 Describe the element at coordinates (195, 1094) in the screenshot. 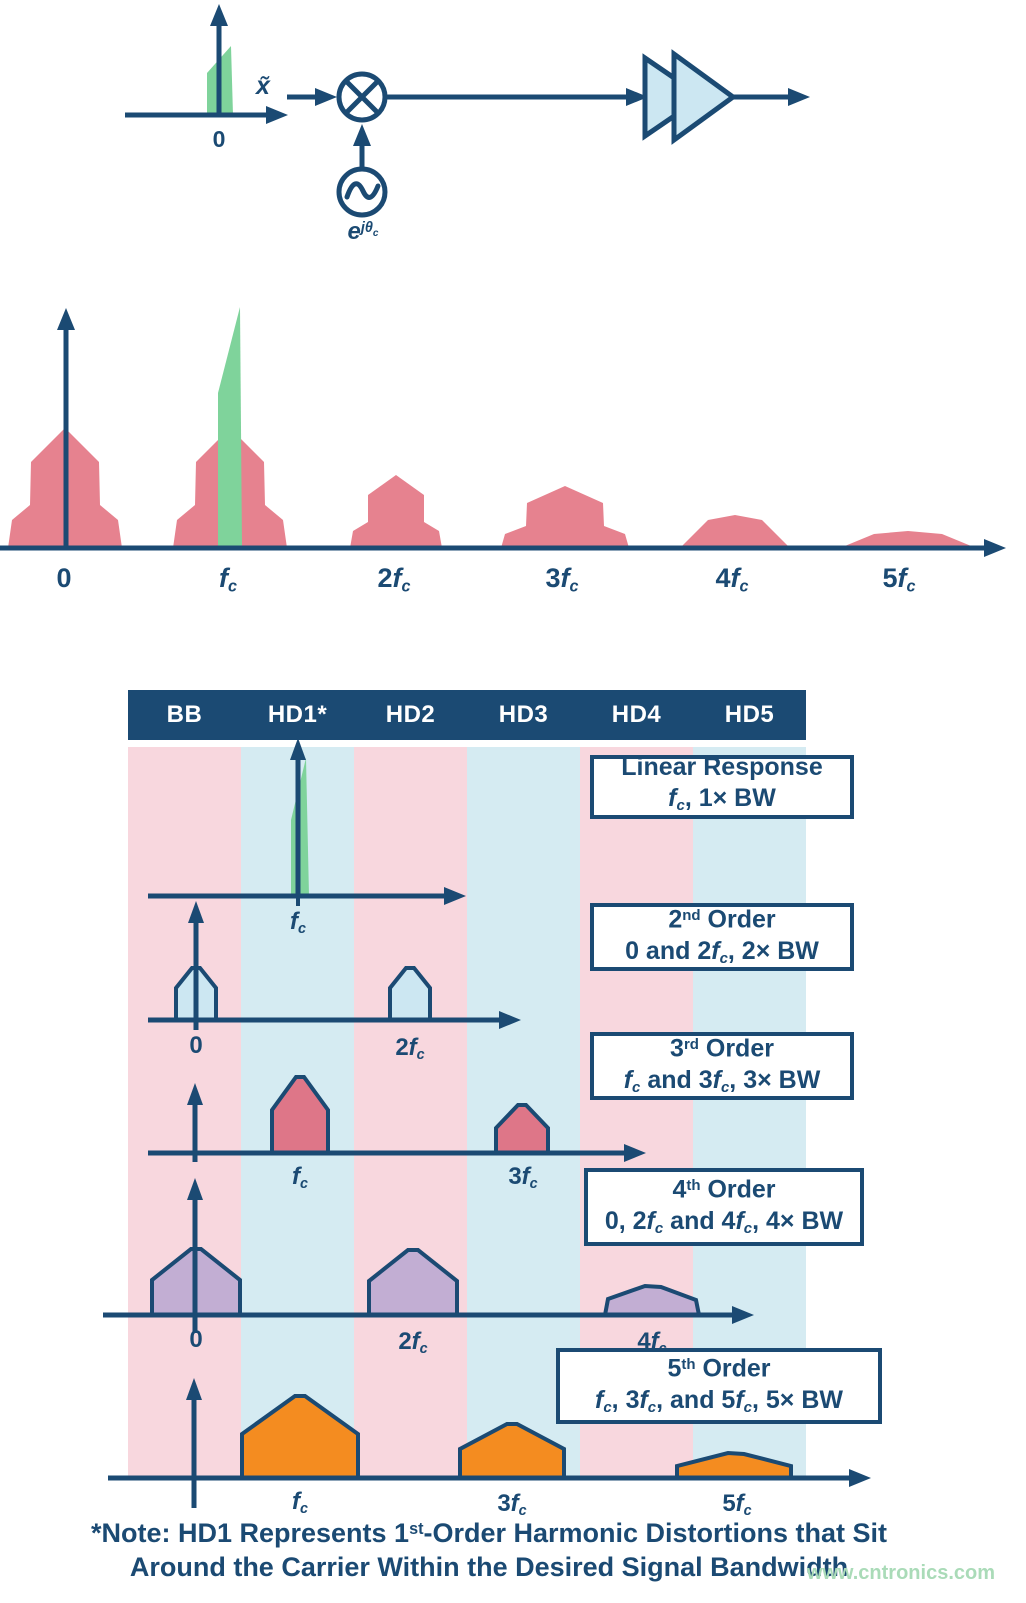

I see `row3-y-arrowhead` at that location.